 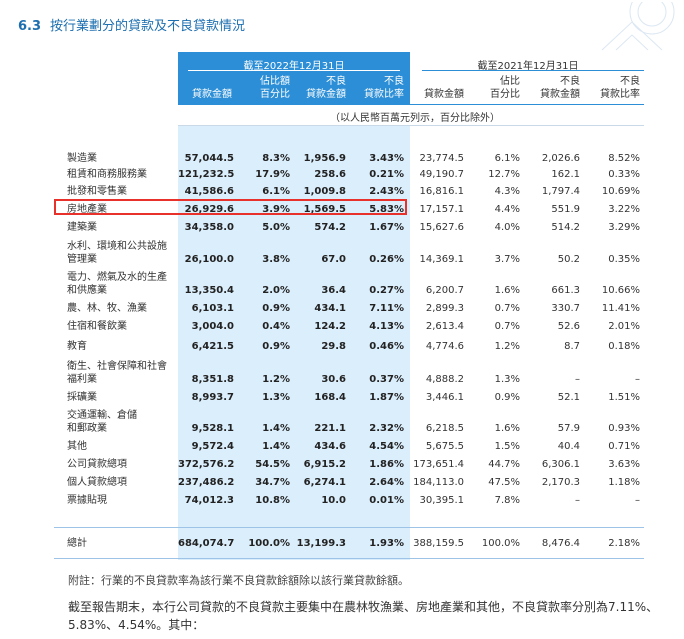 What do you see at coordinates (117, 277) in the screenshot?
I see `industry-label: 電力、燃氣及水的生產` at bounding box center [117, 277].